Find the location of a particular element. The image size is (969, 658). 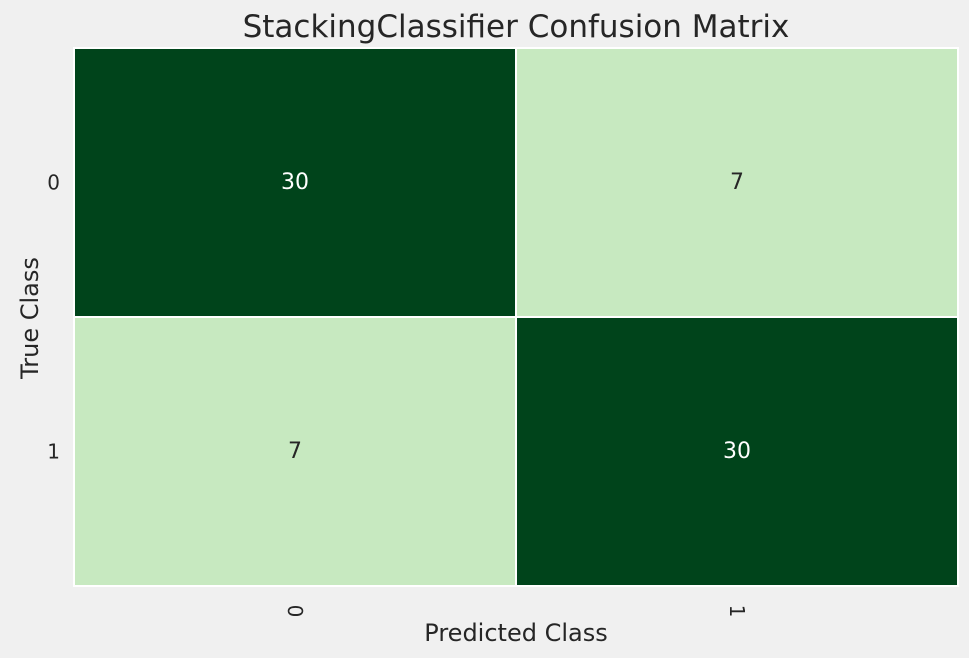

cell-value-0-0: 30 is located at coordinates (295, 182).